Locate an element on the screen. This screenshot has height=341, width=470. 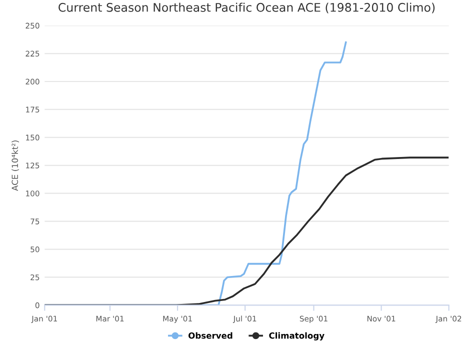
chart-title: Current Season Northeast Pacific Ocean ACE (1981-2010 Climo) is located at coordinates (246, 8).